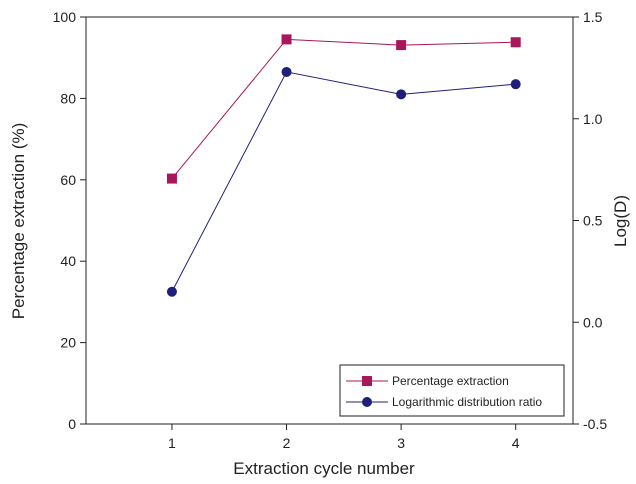 The width and height of the screenshot is (636, 484). I want to click on legend-label-percentage: Percentage extraction, so click(450, 381).